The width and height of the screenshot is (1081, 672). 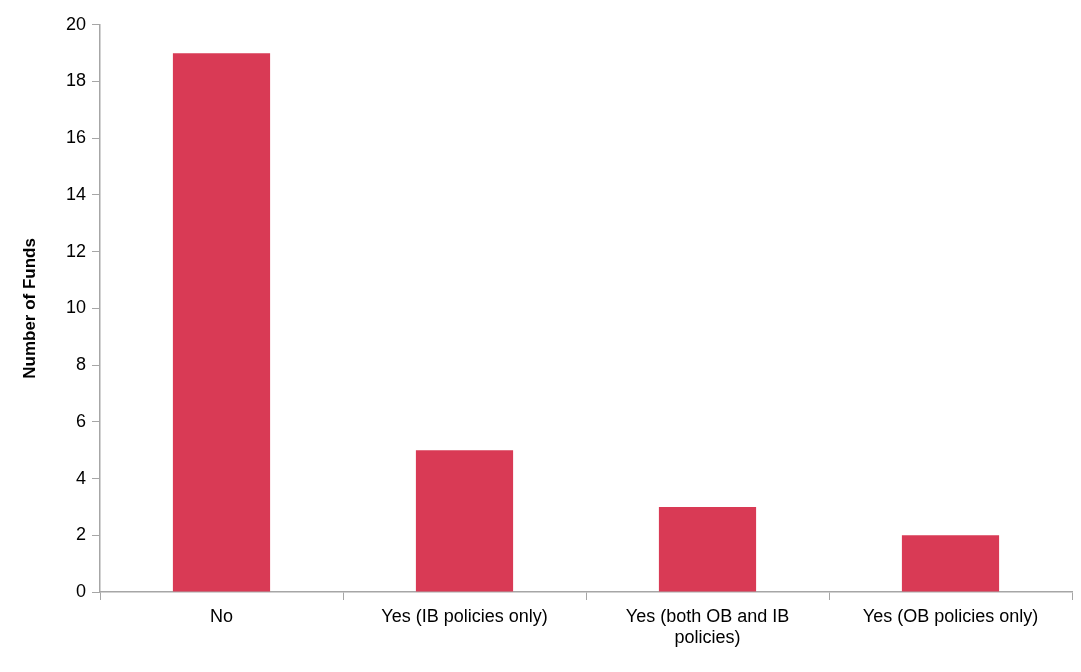 What do you see at coordinates (221, 615) in the screenshot?
I see `x-tick-label: No` at bounding box center [221, 615].